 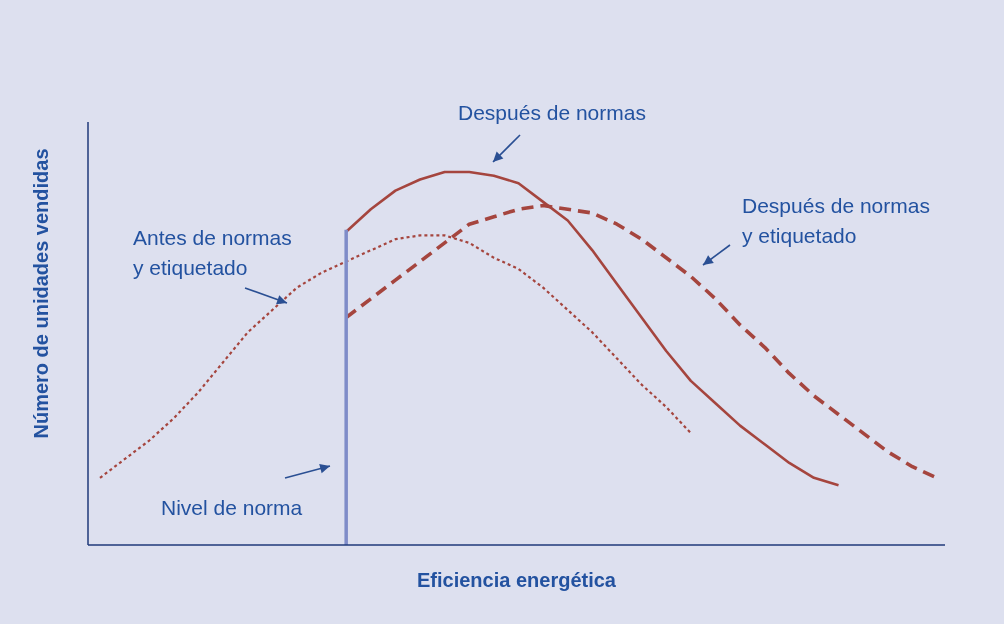 What do you see at coordinates (517, 580) in the screenshot?
I see `x-axis-title: Eficiencia energética` at bounding box center [517, 580].